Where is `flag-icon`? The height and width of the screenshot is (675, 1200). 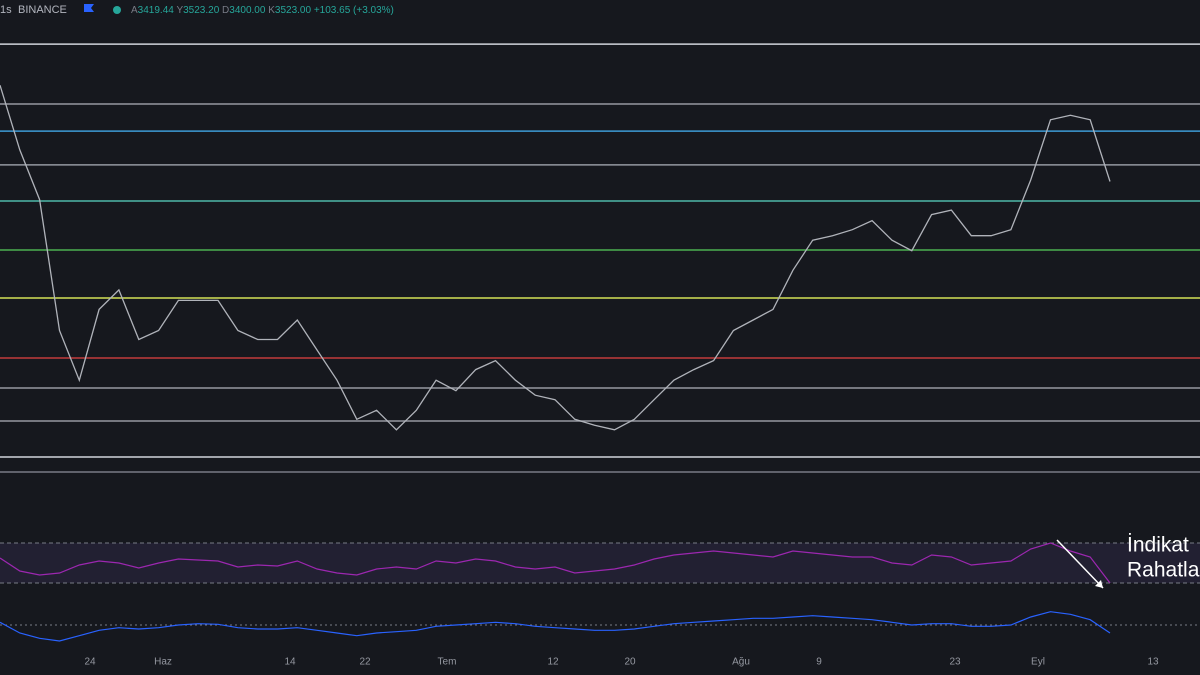
flag-icon is located at coordinates (89, 8).